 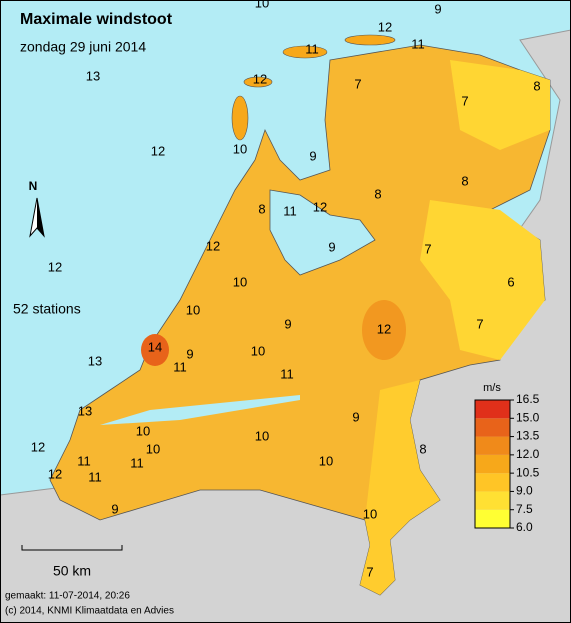 What do you see at coordinates (482, 280) in the screenshot?
I see `east-region` at bounding box center [482, 280].